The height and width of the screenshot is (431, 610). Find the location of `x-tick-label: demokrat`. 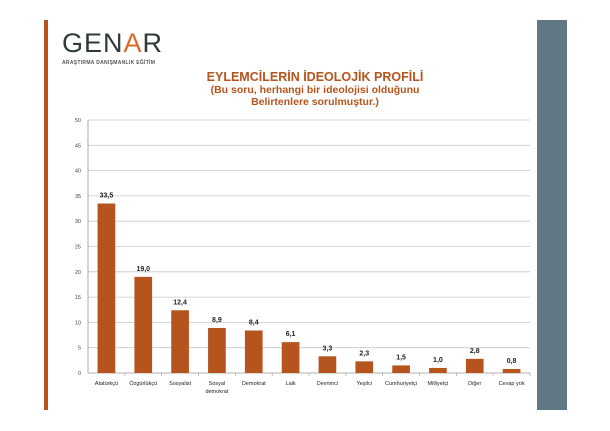

x-tick-label: demokrat is located at coordinates (216, 392).